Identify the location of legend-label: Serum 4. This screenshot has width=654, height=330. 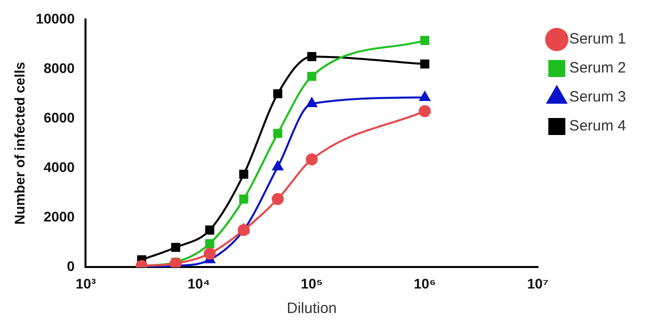
(597, 126).